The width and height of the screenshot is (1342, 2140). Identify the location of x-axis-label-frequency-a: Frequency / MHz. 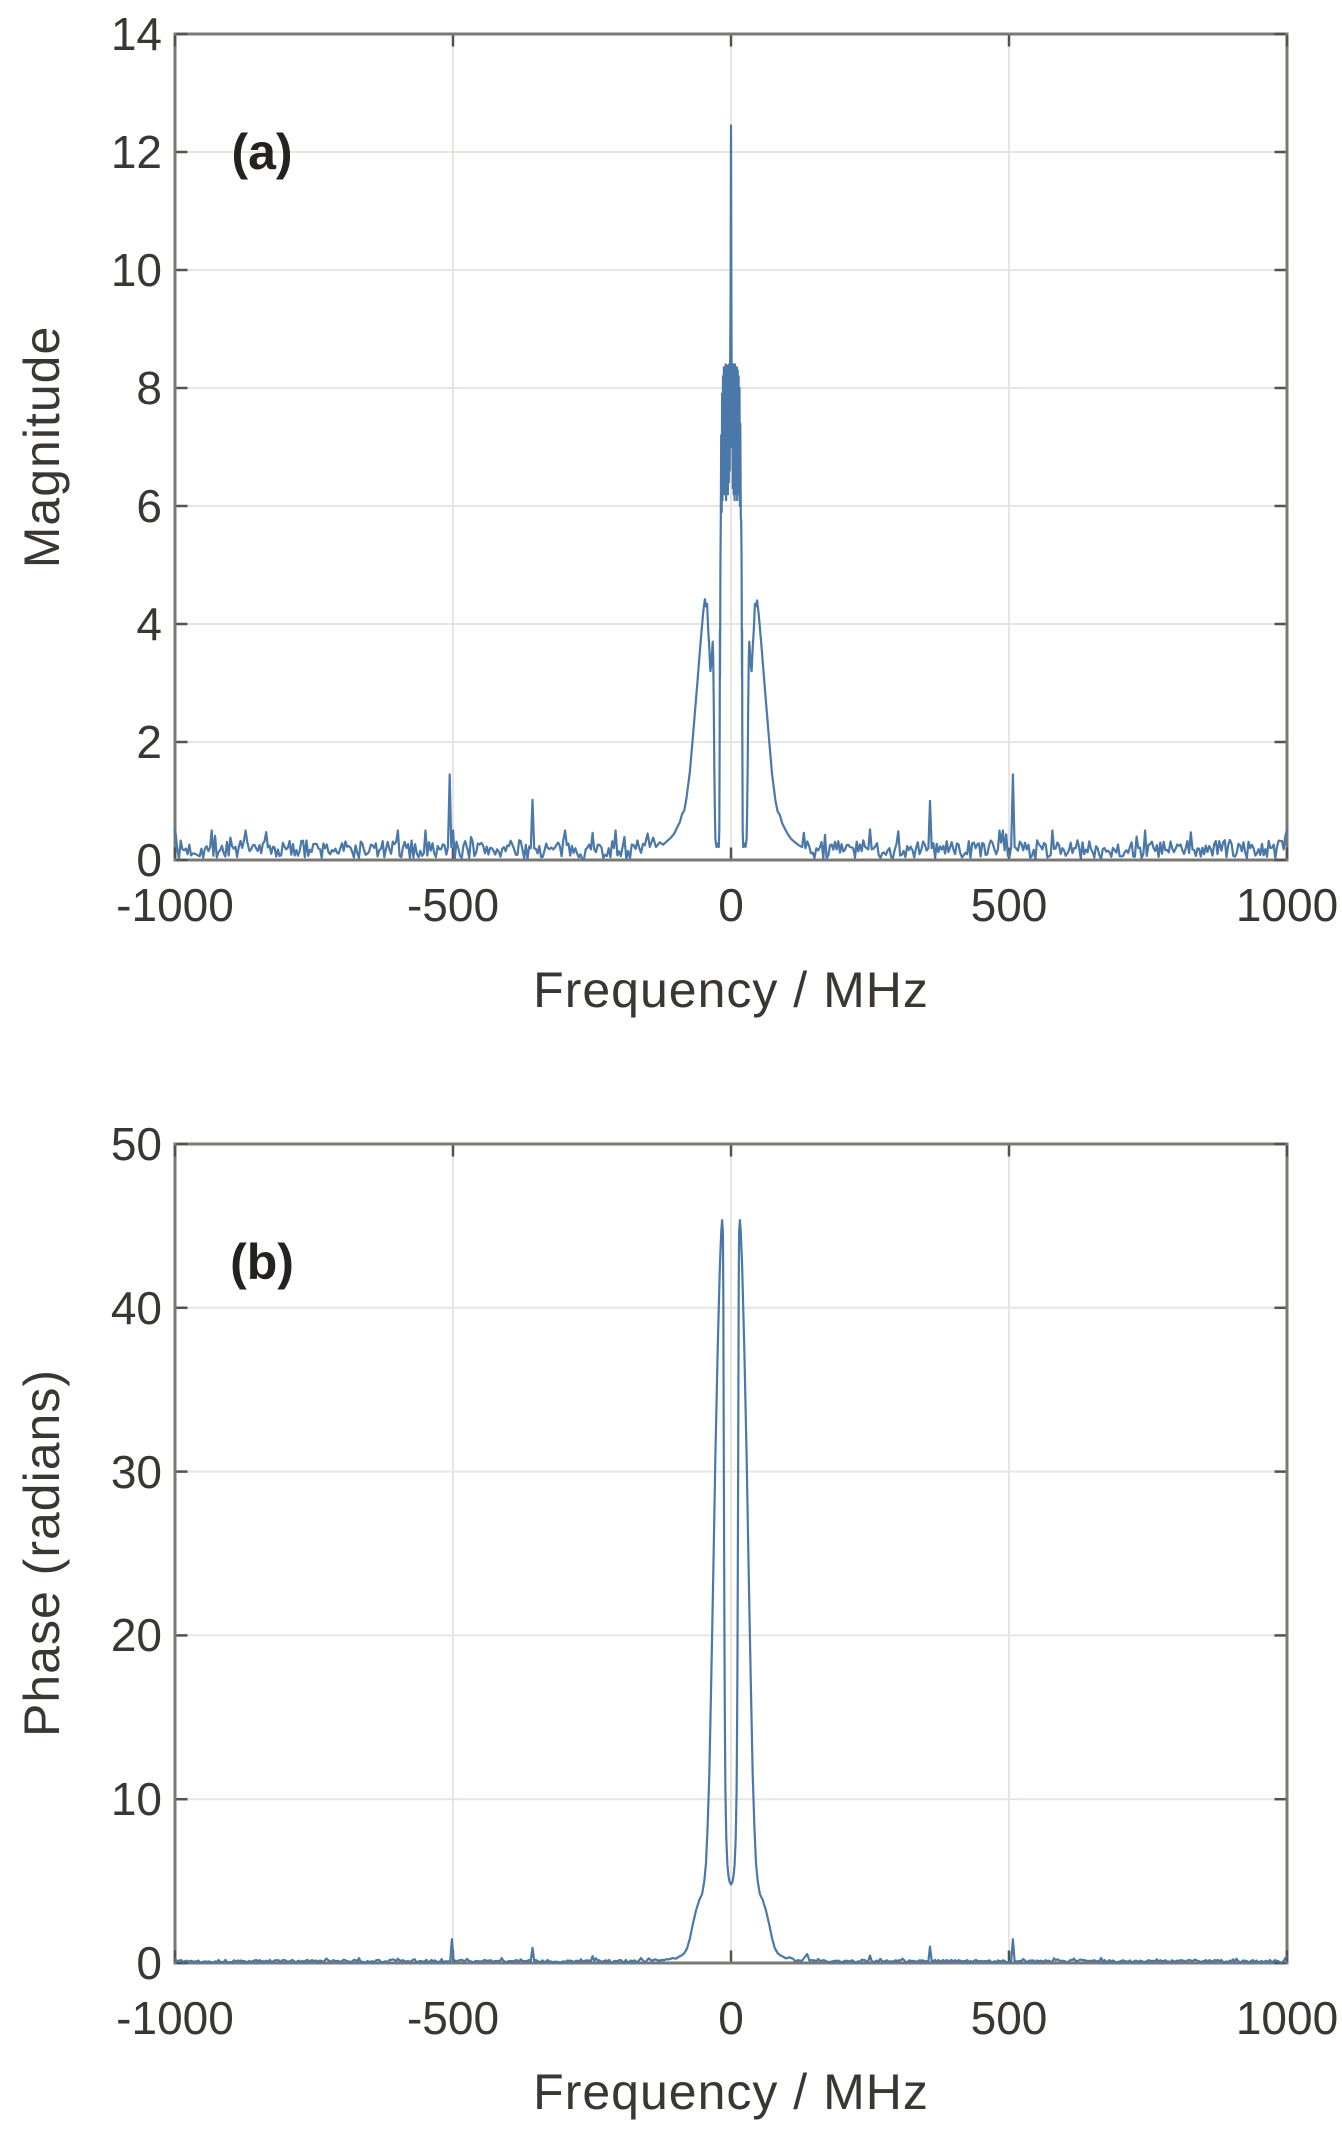
(731, 990).